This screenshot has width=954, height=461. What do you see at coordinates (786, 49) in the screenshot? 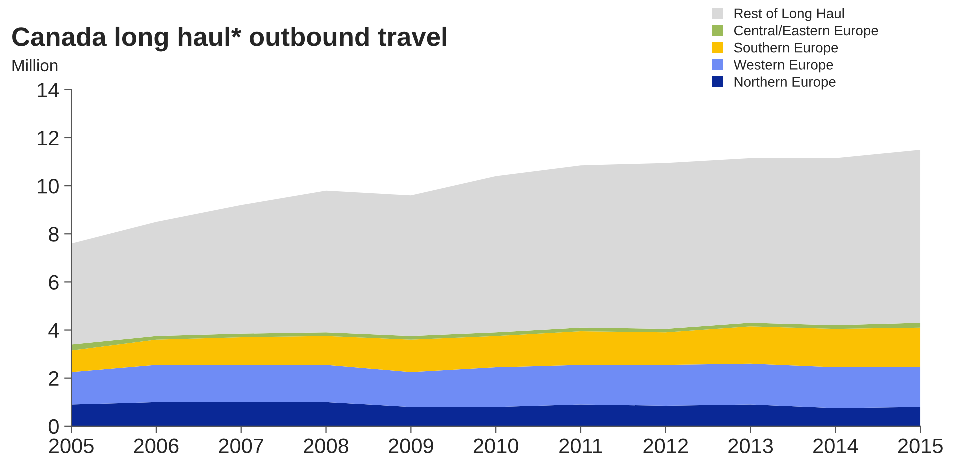
I see `legend-label: Southern Europe` at bounding box center [786, 49].